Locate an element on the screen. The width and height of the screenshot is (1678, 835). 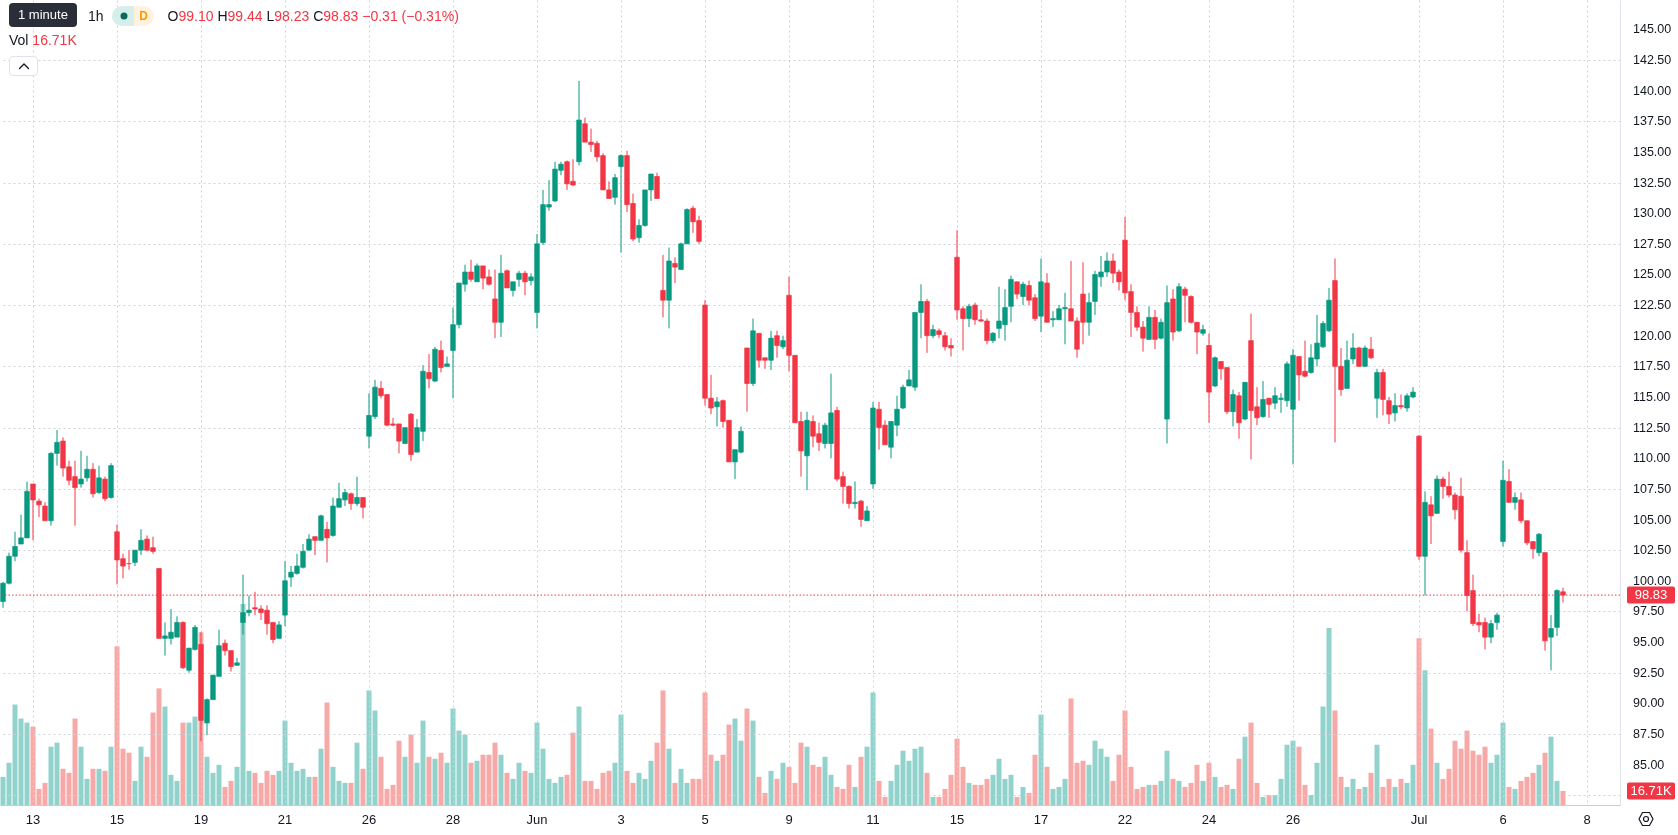
text: 1h is located at coordinates (96, 16).